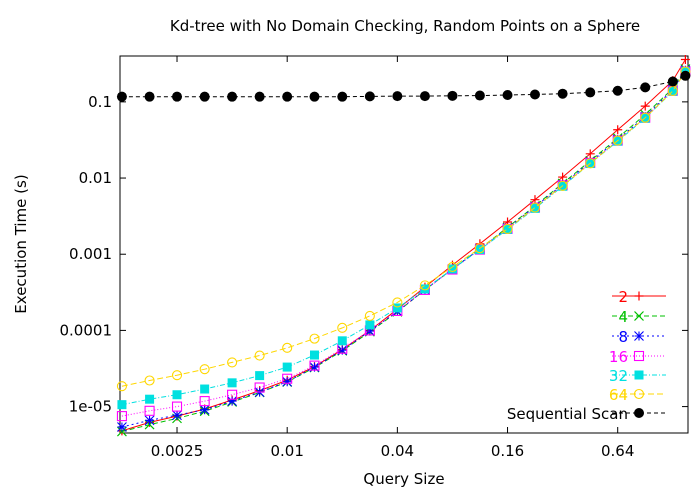 This screenshot has width=698, height=489. Describe the element at coordinates (623, 317) in the screenshot. I see `legend-label-1: 4` at that location.